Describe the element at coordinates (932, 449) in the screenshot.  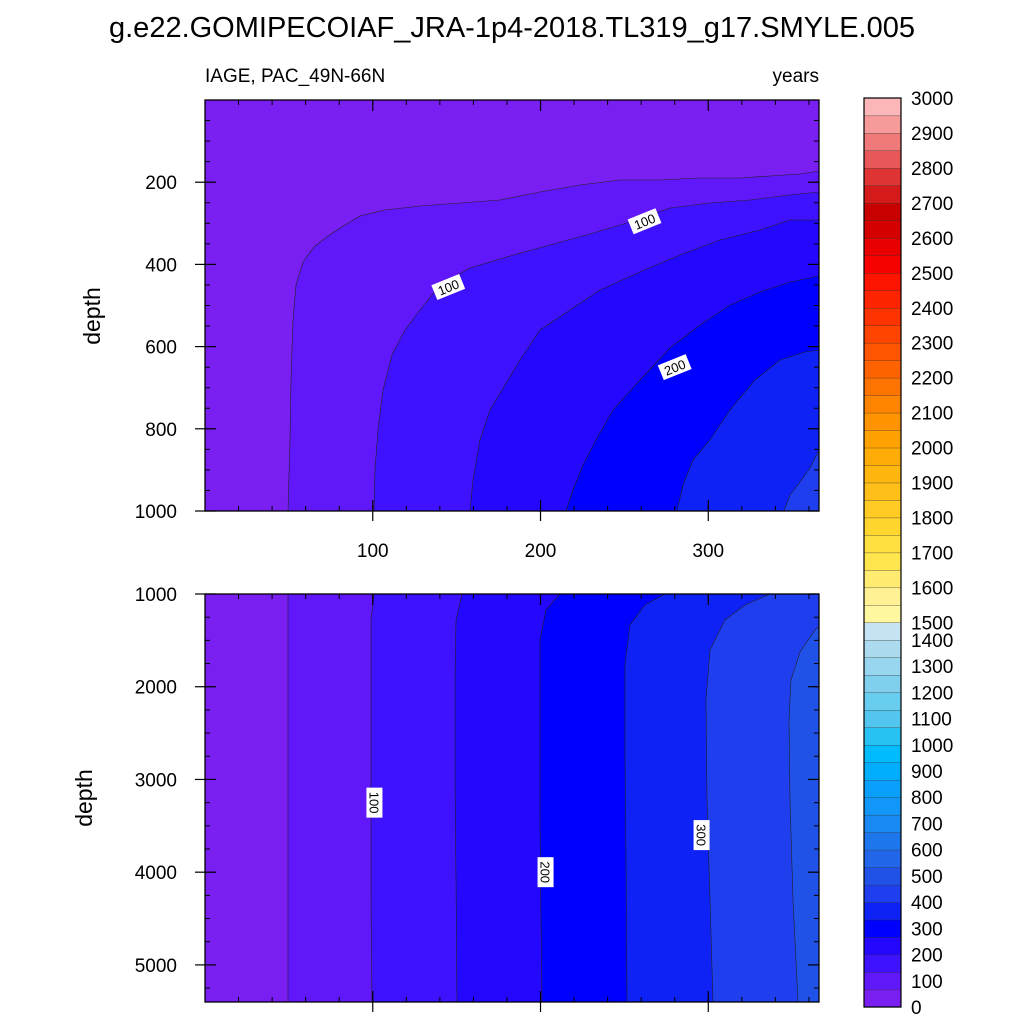
I see `colorbar-label: 2000` at that location.